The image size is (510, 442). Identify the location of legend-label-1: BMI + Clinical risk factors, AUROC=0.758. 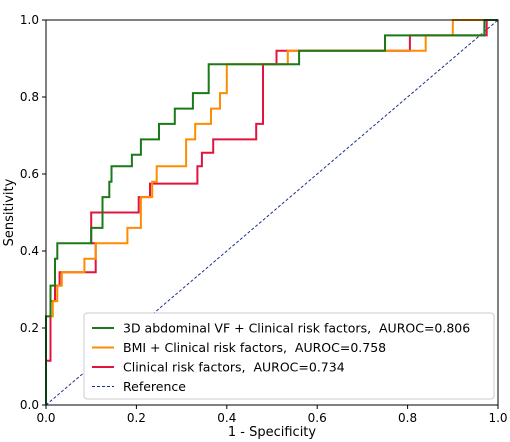
(254, 347).